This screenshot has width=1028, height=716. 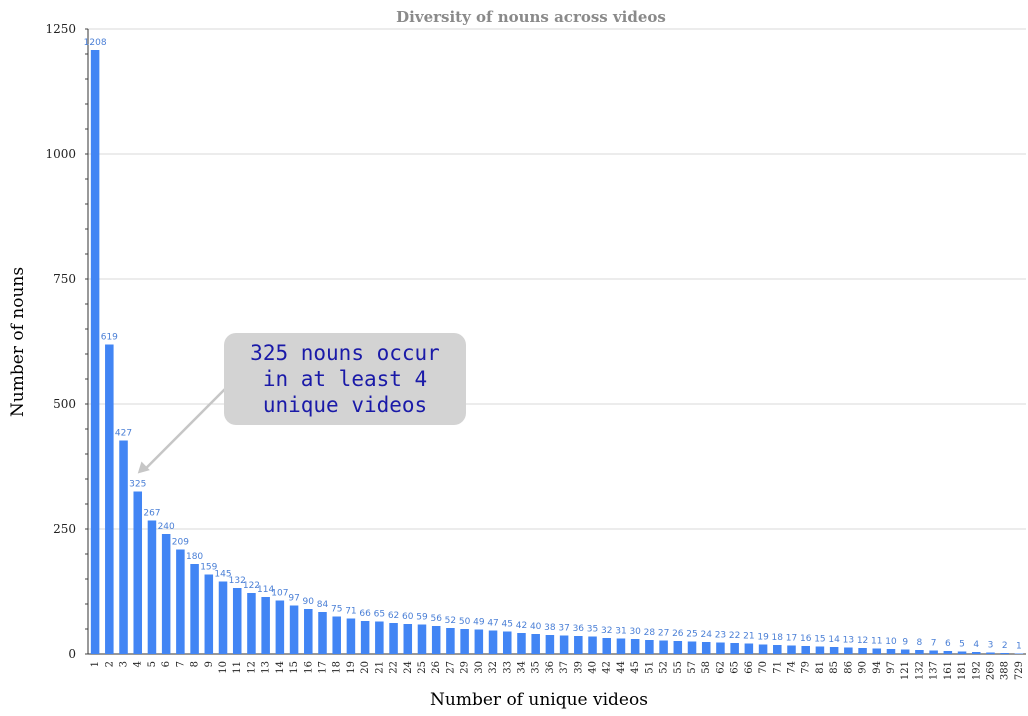 I want to click on data-label: 65, so click(x=379, y=615).